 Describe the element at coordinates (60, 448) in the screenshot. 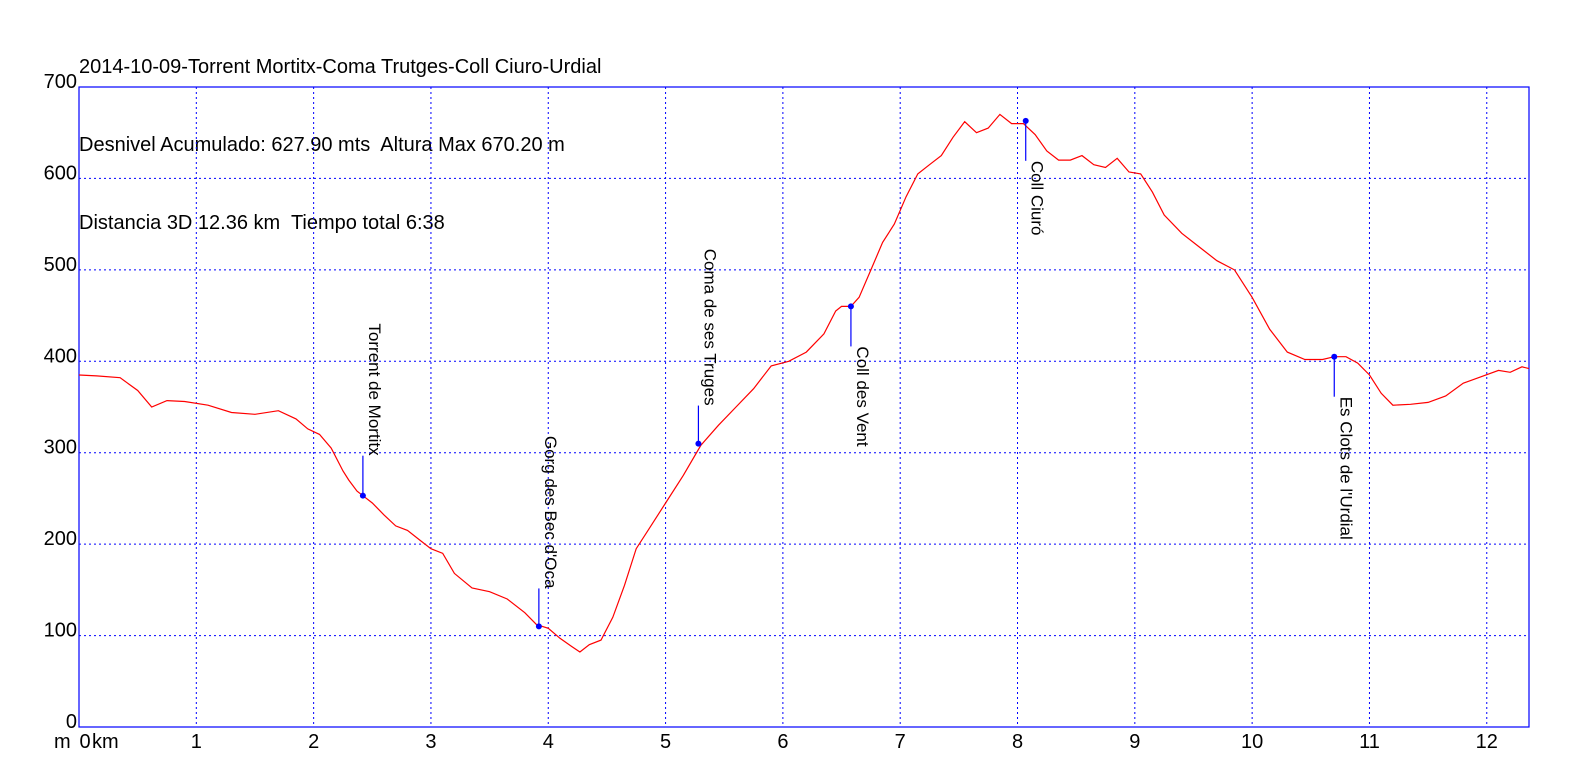

I see `y-tick-label: 300` at that location.